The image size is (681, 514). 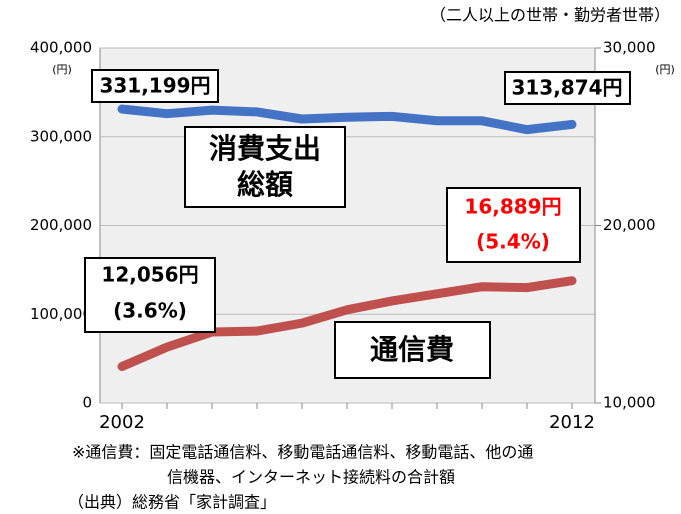 I want to click on x-tick-label: 2002, so click(x=122, y=422).